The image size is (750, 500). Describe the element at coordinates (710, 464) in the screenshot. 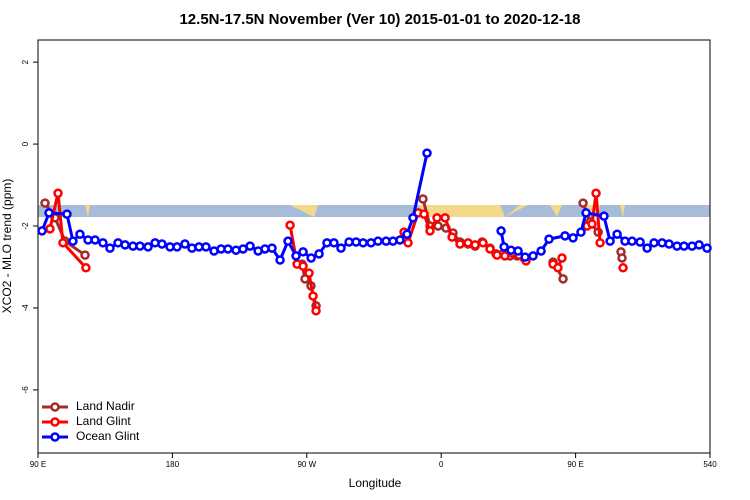

I see `x-tick-label: 540` at that location.